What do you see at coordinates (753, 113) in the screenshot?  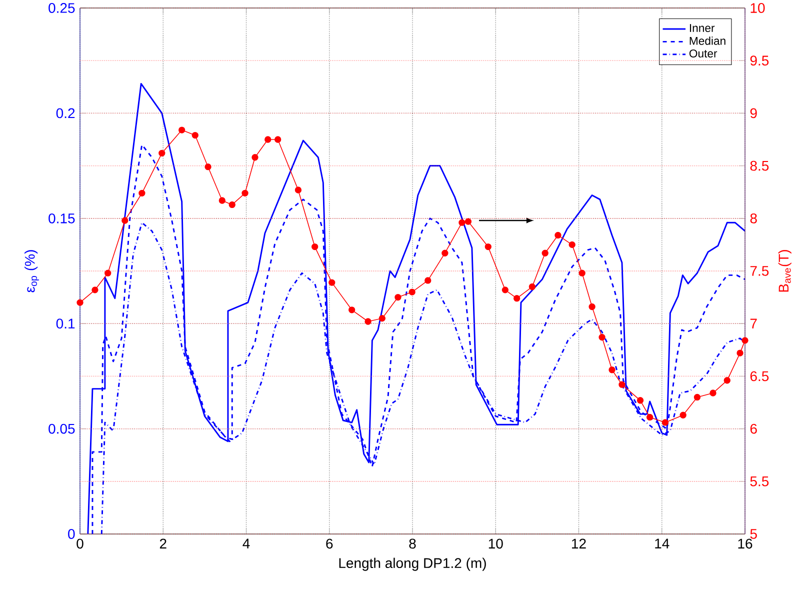 I see `y2-tick-label: 9` at bounding box center [753, 113].